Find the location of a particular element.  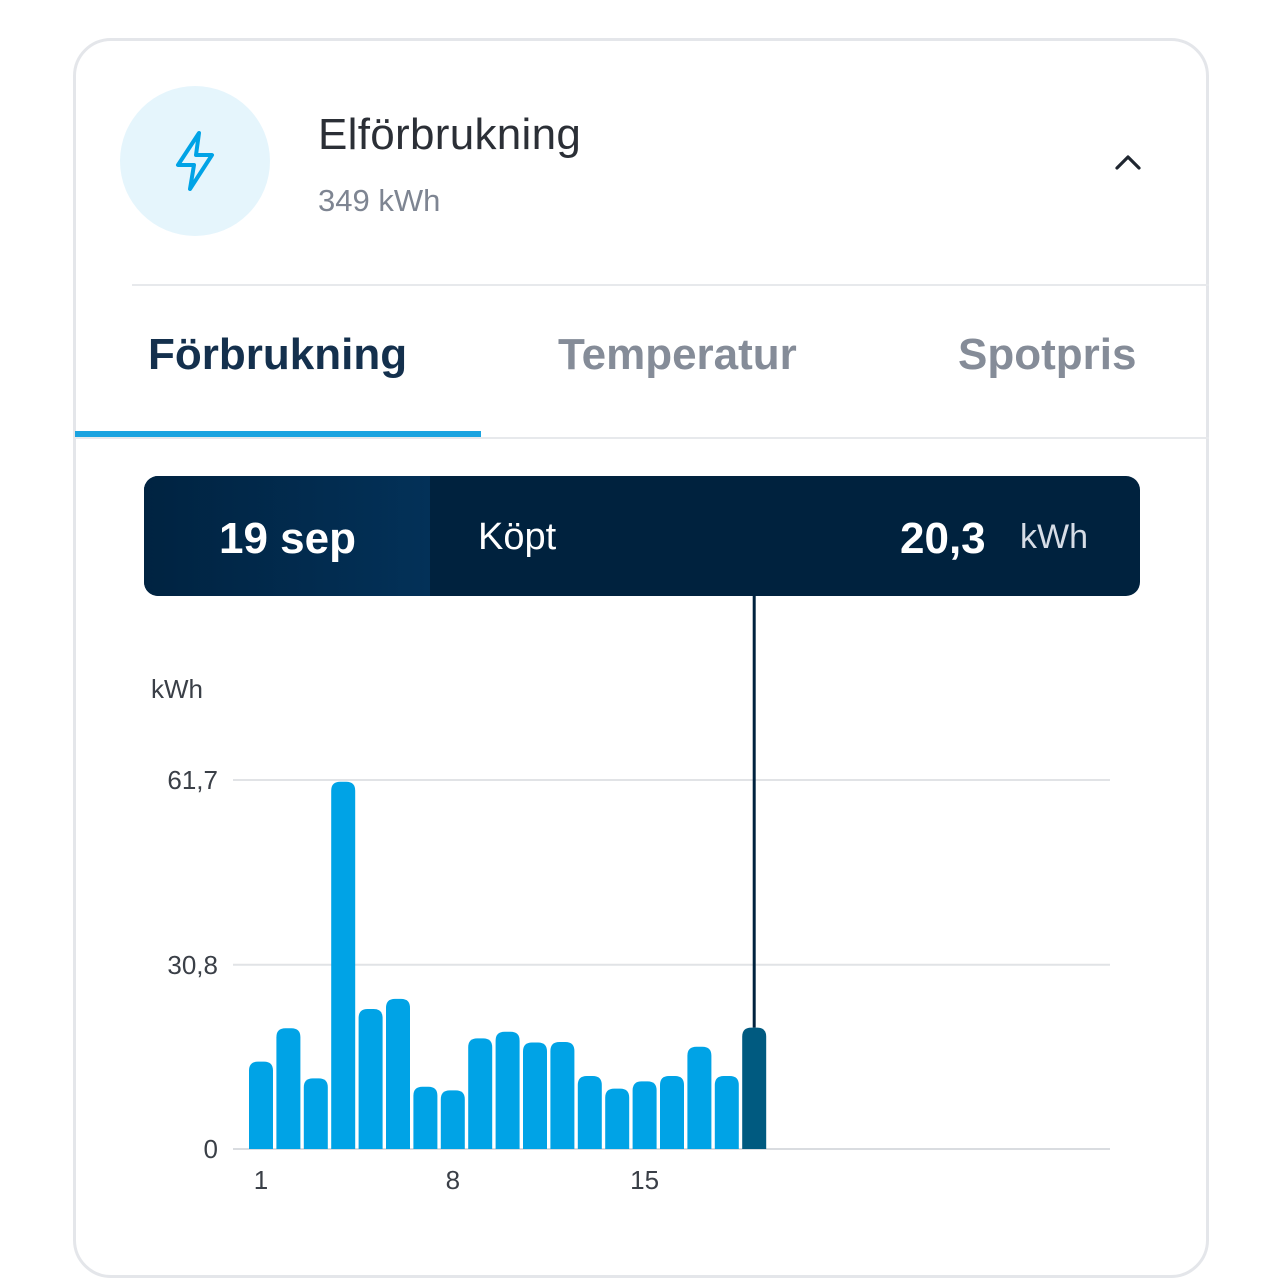

tab-forbrukning: Förbrukning is located at coordinates (278, 354).